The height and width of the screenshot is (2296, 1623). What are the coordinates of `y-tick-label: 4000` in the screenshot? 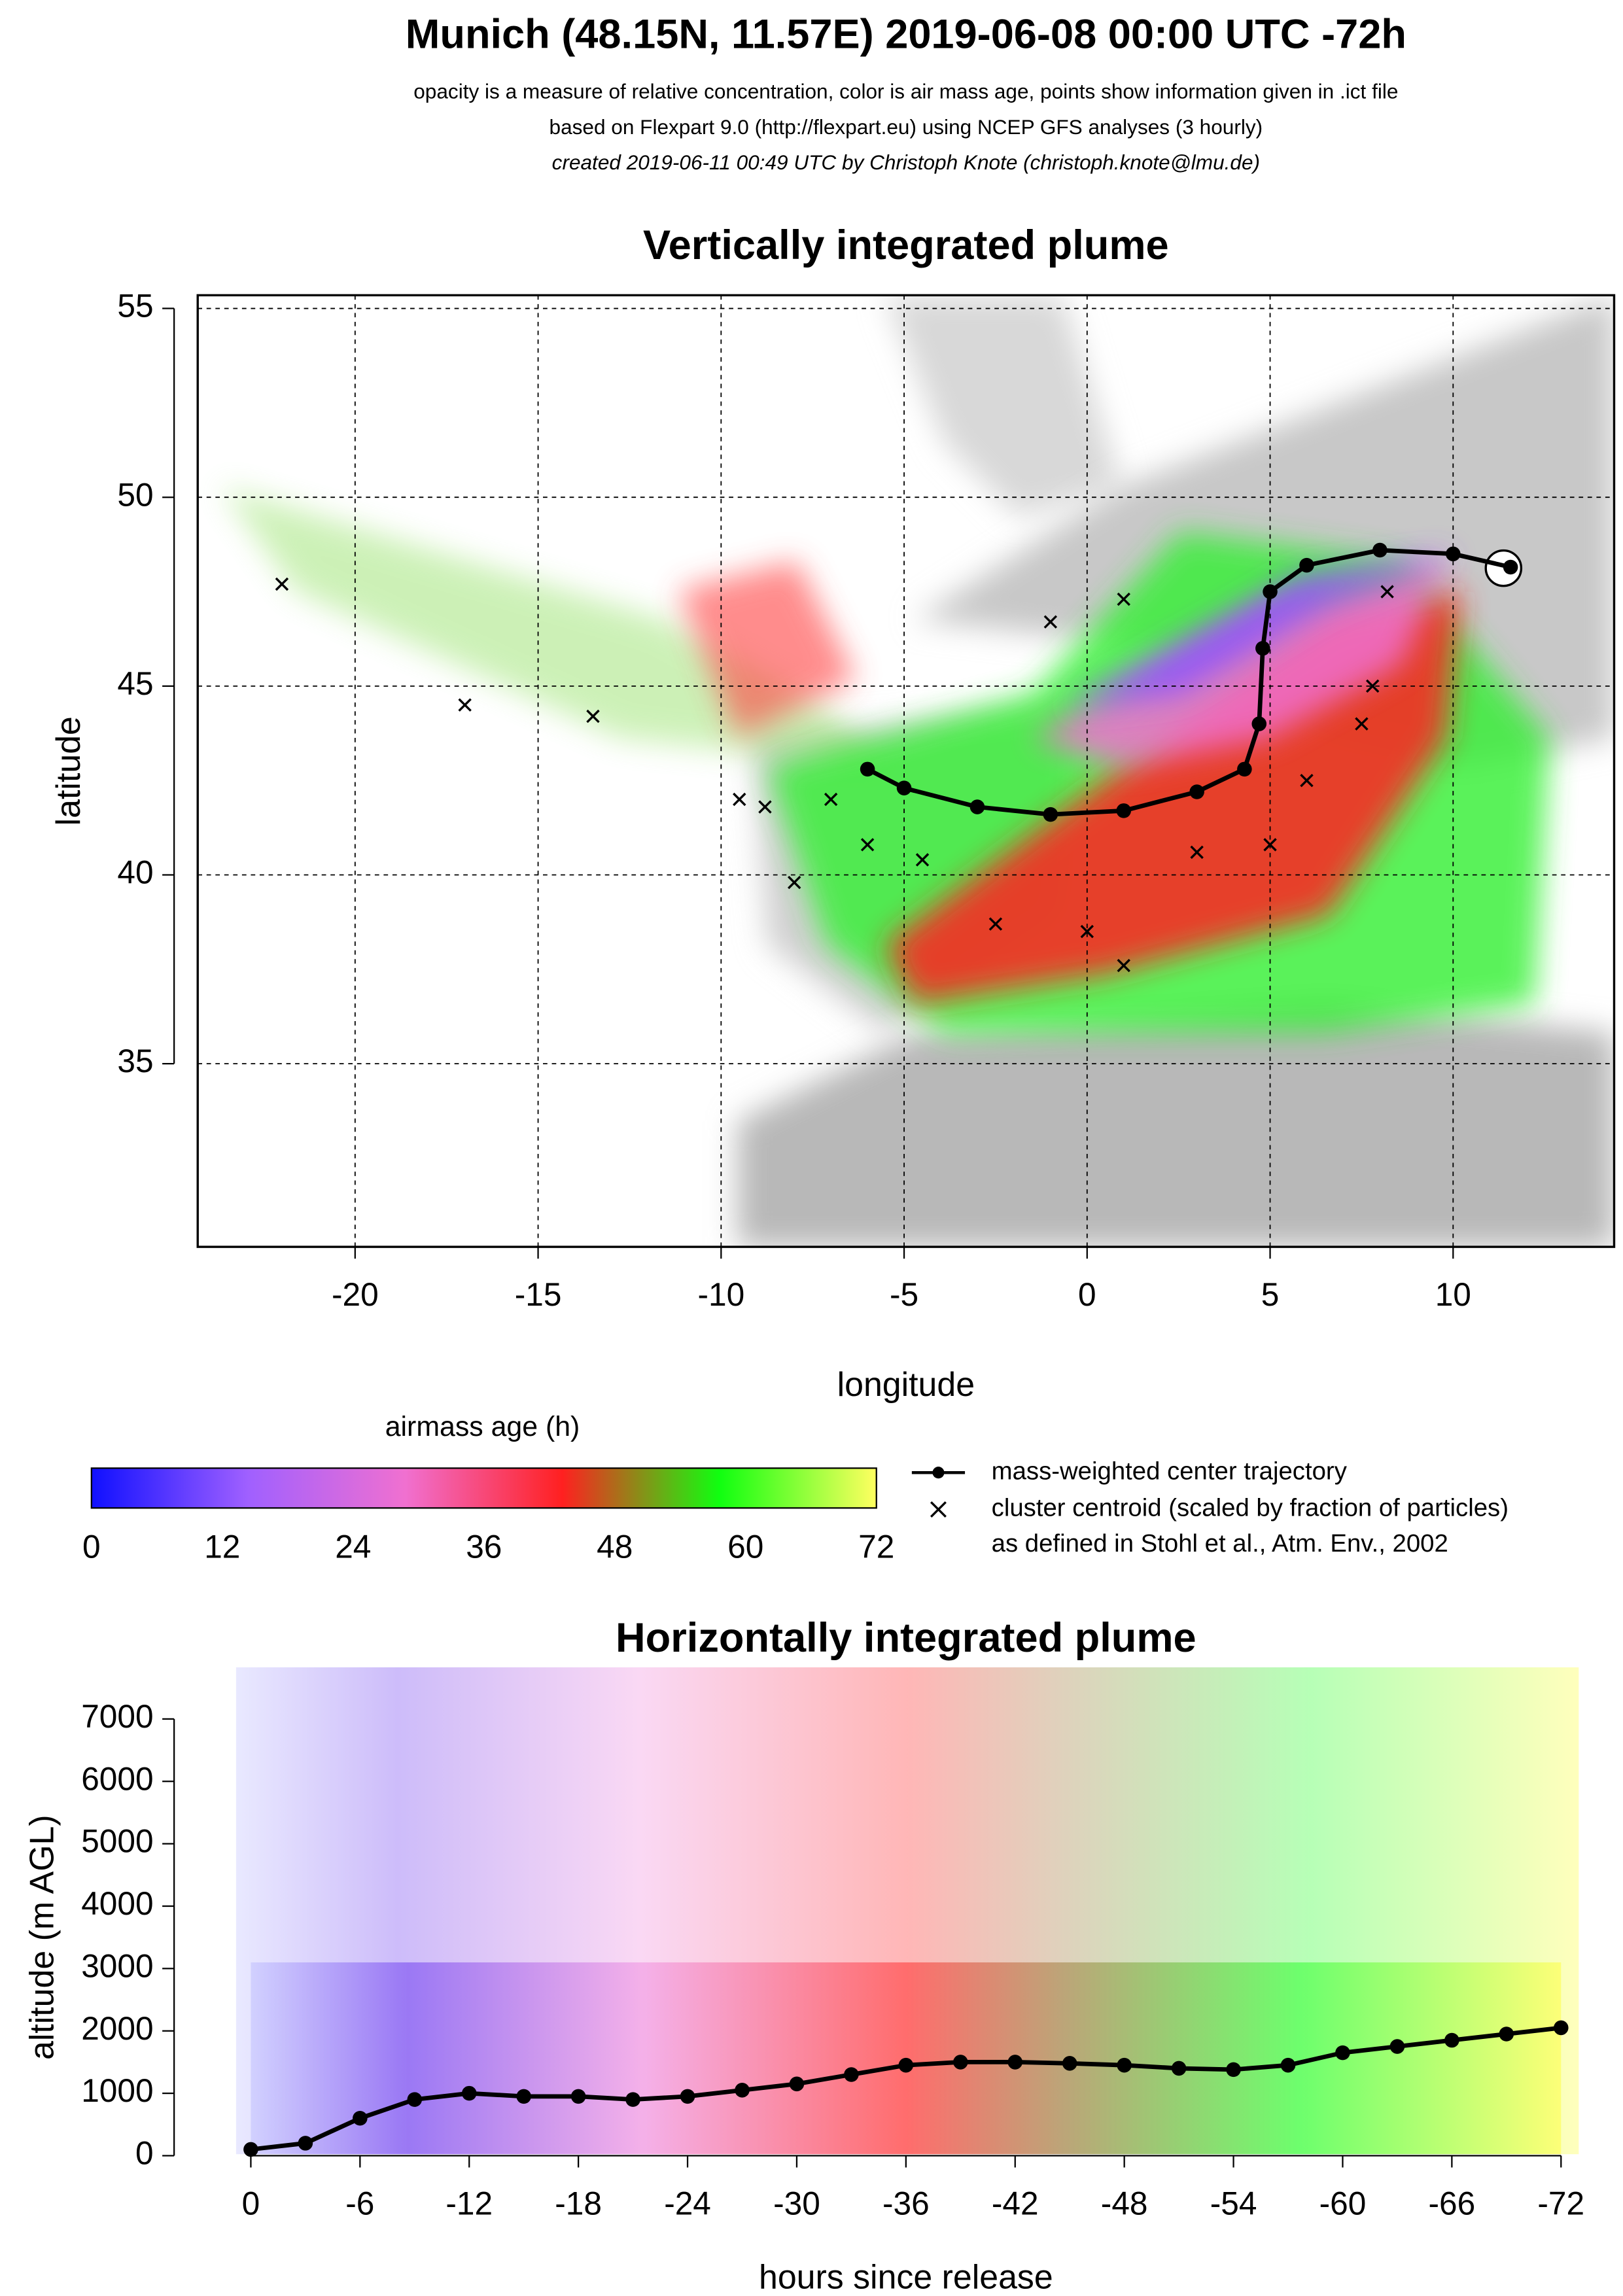 It's located at (117, 1903).